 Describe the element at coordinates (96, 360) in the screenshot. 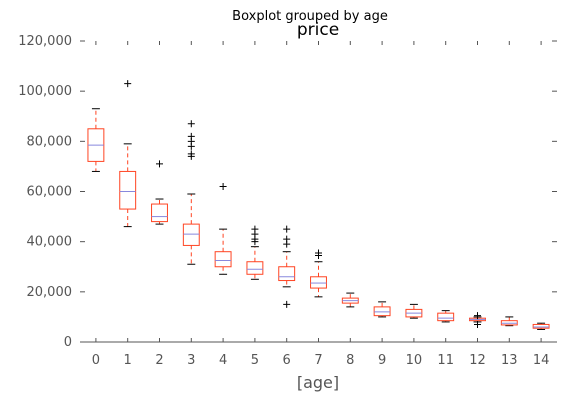

I see `x-tick-label: 0` at that location.